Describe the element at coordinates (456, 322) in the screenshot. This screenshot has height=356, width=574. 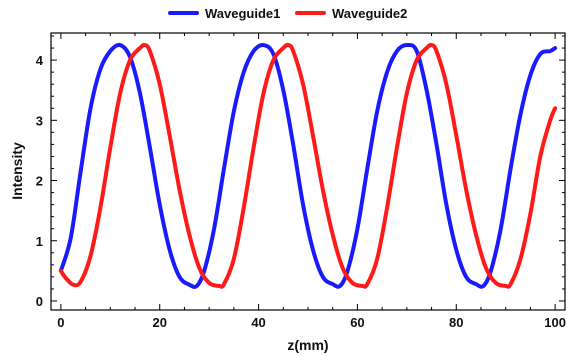
I see `x-tick-label: 80` at that location.